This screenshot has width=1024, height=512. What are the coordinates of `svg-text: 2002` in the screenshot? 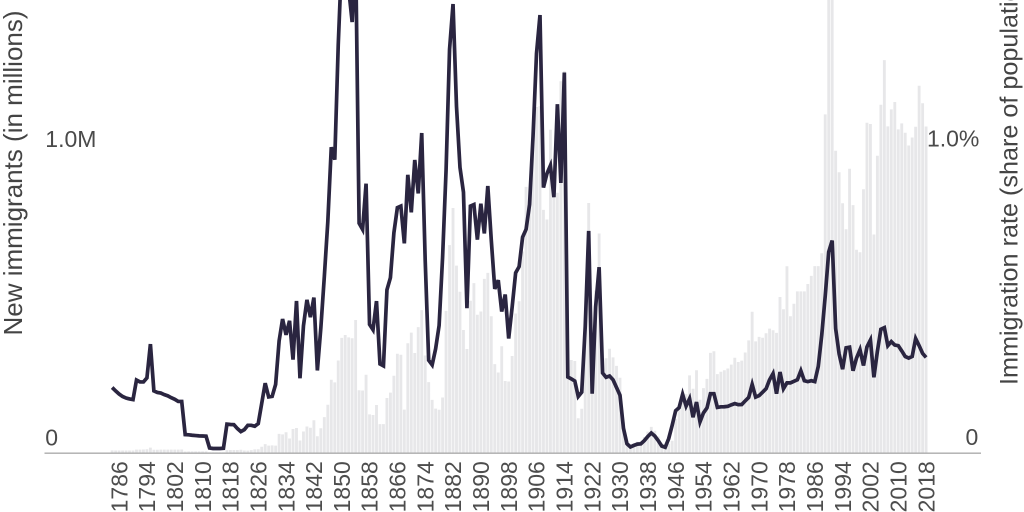 It's located at (871, 486).